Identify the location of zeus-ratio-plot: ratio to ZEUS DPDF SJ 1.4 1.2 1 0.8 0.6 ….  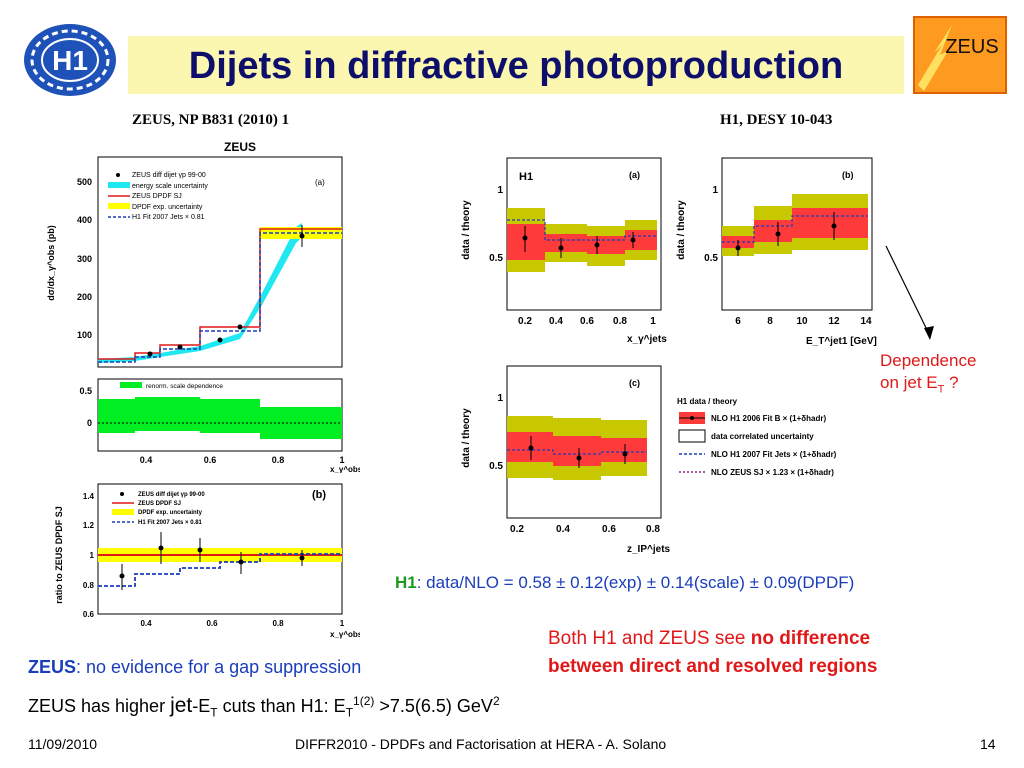
(207, 561).